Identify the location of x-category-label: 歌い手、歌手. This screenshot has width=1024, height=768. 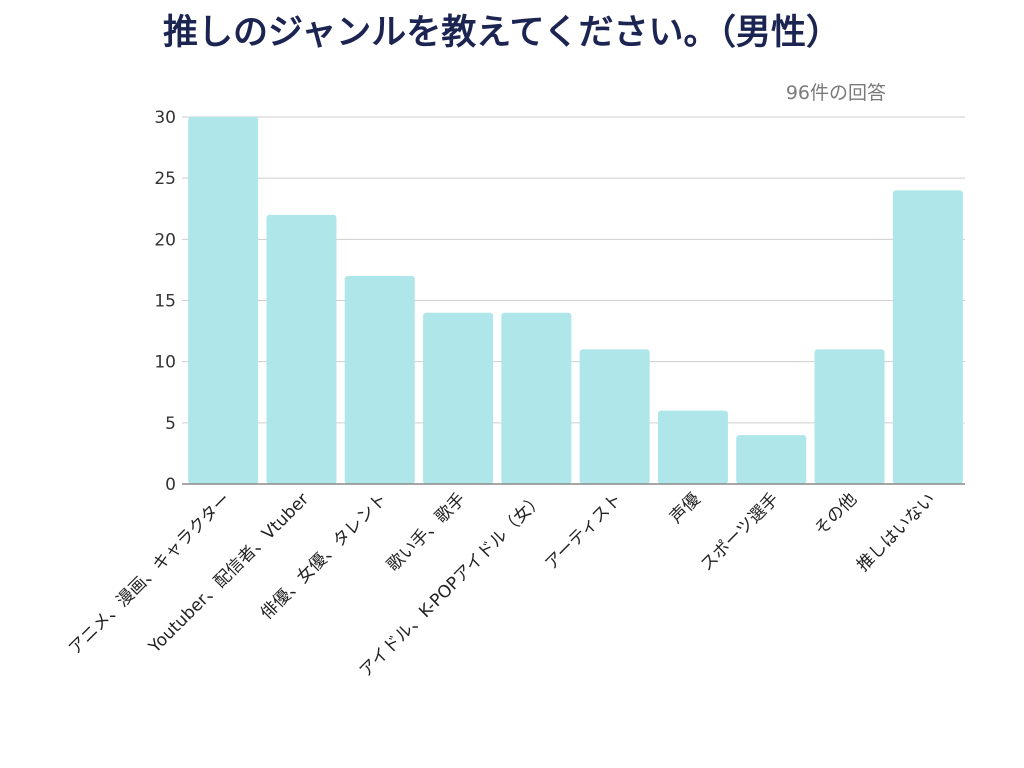
(426, 532).